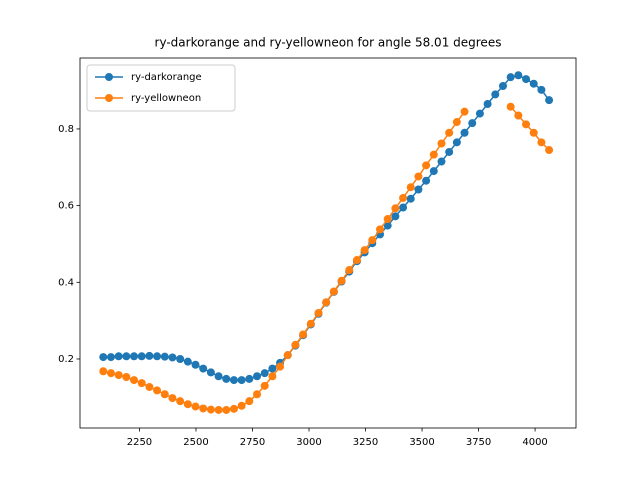  I want to click on legend-marker, so click(109, 98).